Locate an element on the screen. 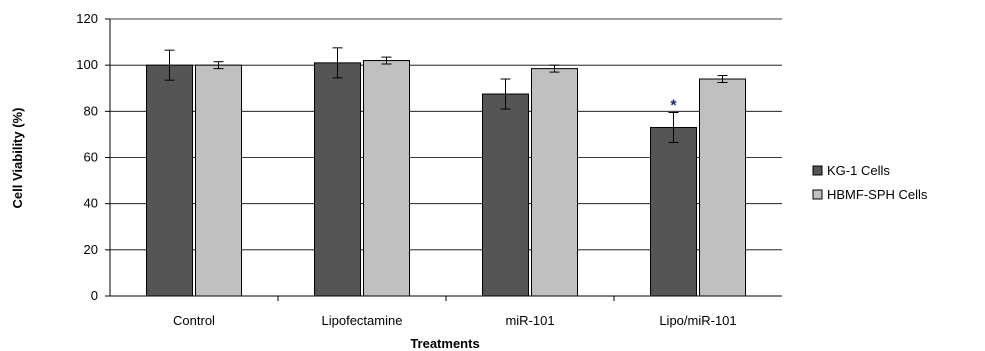  annotations: * is located at coordinates (673, 105).